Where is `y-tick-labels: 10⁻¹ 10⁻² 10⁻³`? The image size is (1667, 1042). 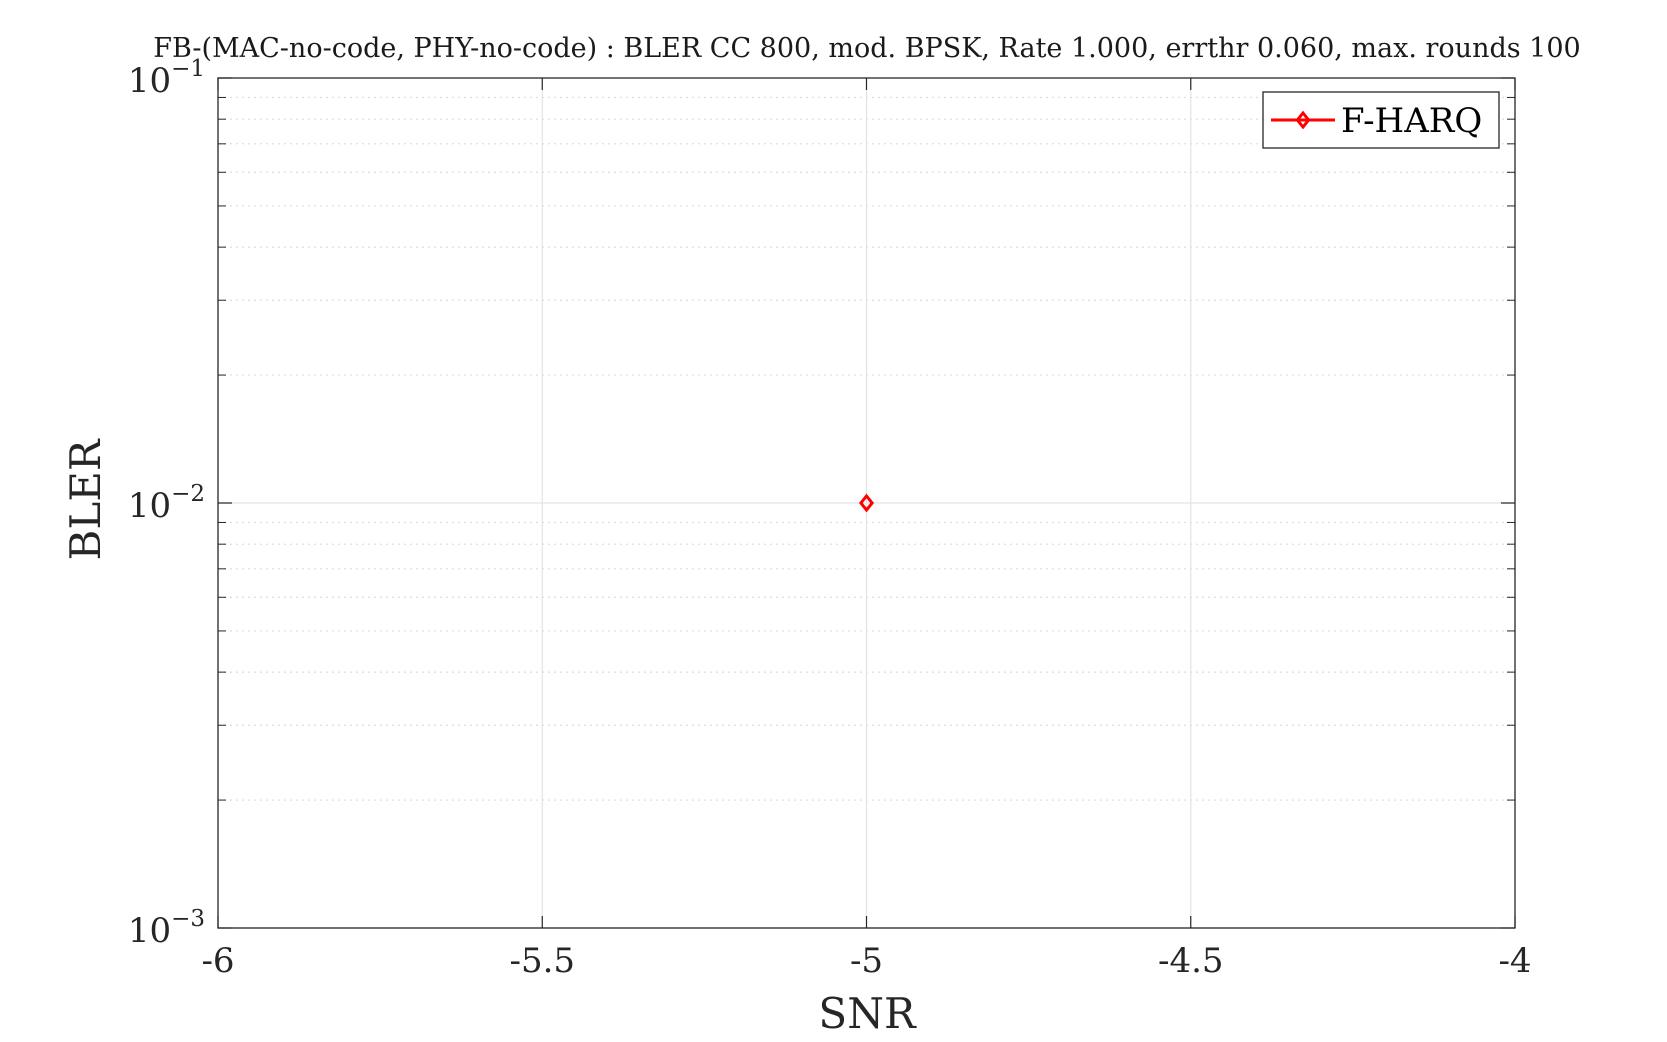 y-tick-labels: 10⁻¹ 10⁻² 10⁻³ is located at coordinates (166, 503).